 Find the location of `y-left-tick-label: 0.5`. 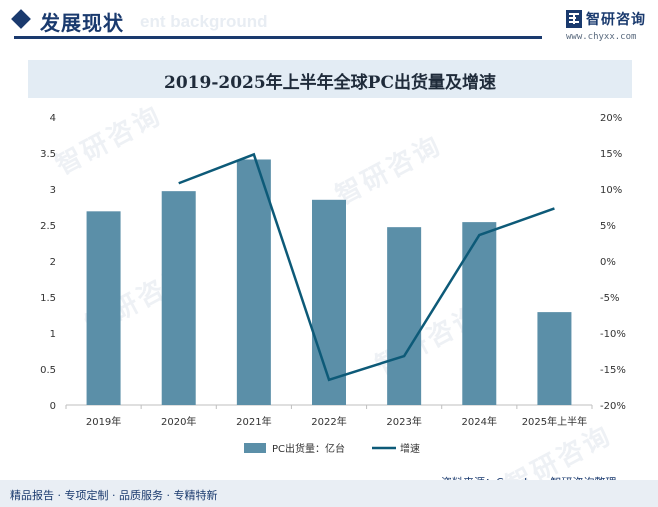

y-left-tick-label: 0.5 is located at coordinates (48, 370).